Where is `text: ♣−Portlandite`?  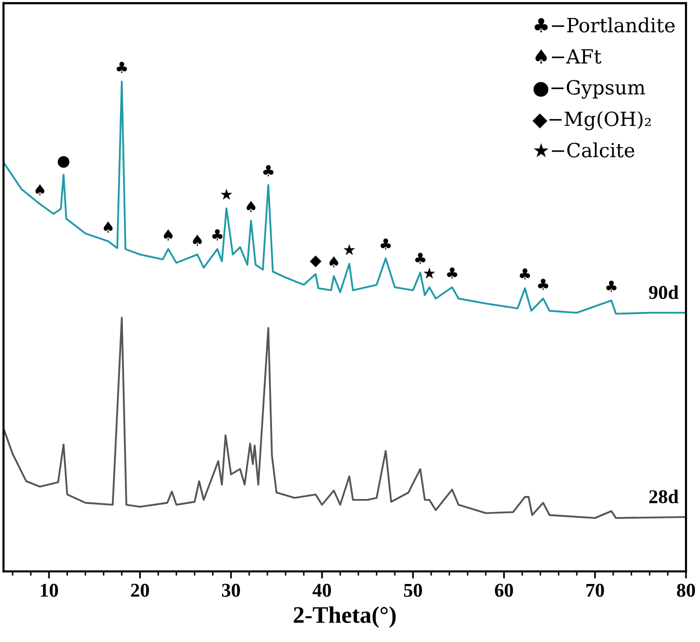
text: ♣−Portlandite is located at coordinates (604, 24).